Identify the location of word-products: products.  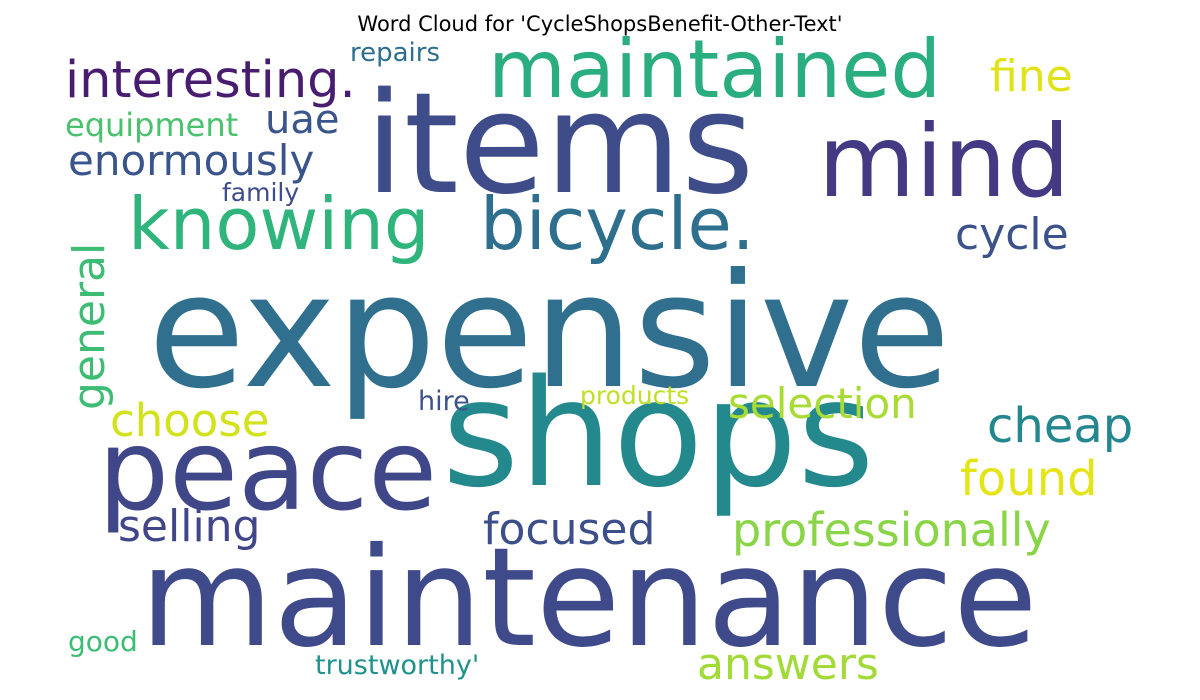
(635, 395).